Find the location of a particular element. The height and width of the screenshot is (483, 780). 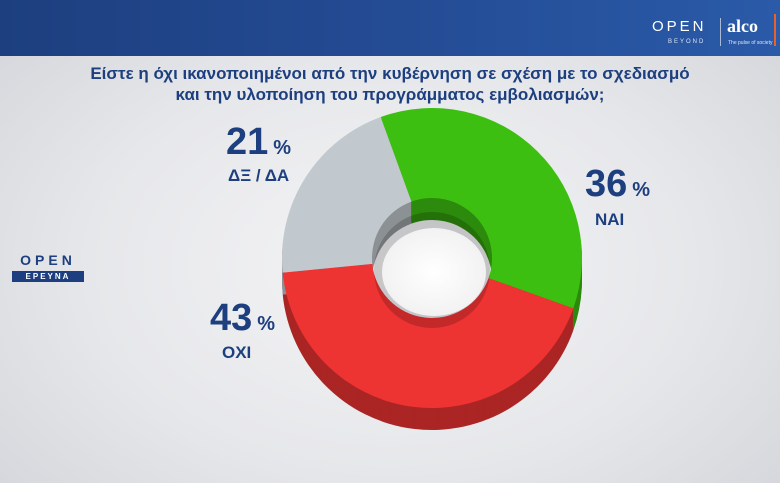

value-label-oxi: 43% is located at coordinates (242, 318).